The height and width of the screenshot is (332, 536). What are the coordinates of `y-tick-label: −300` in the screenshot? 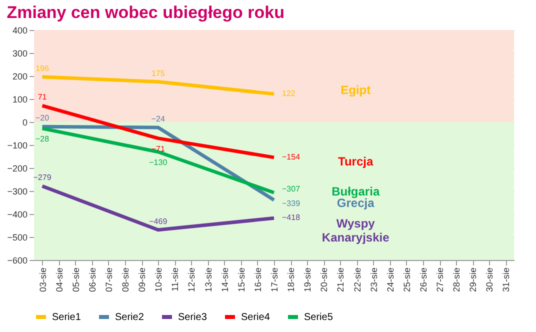 It's located at (17, 191).